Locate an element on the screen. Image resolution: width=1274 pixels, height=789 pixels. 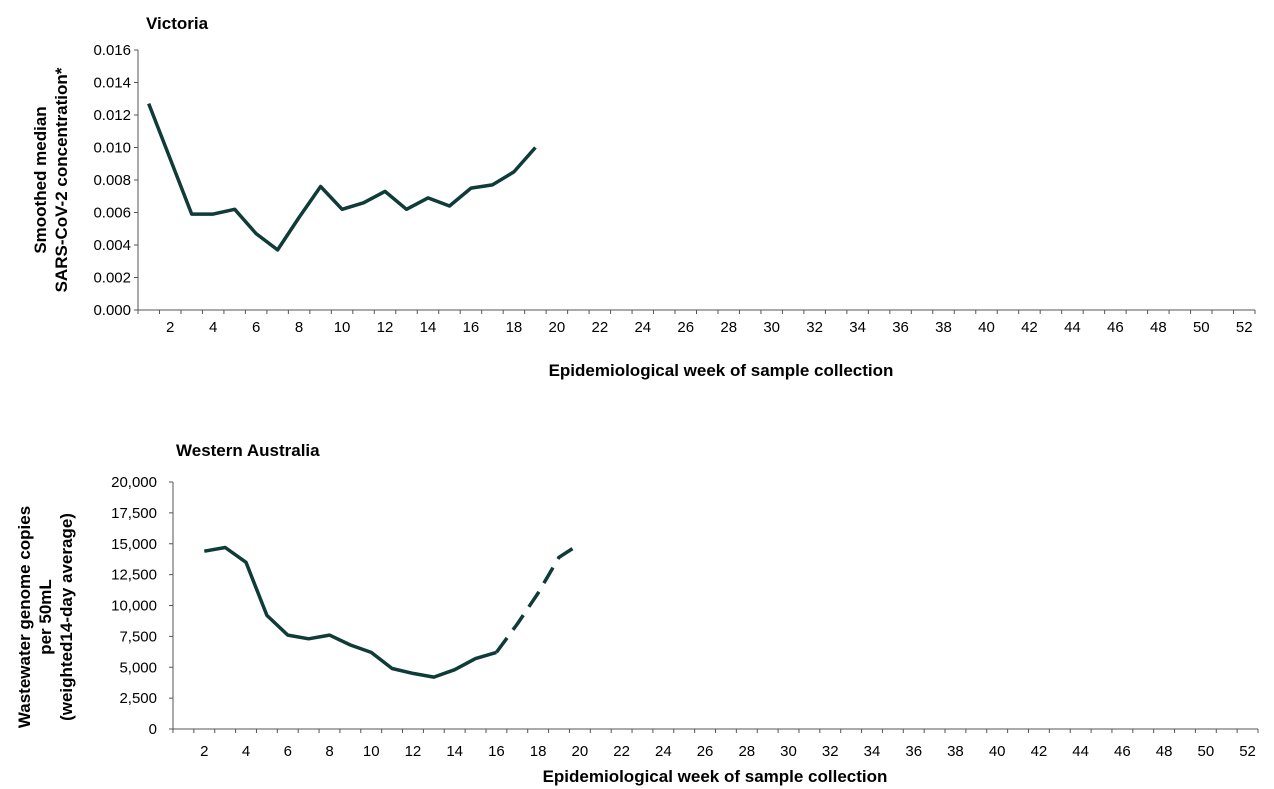
y-tick-label: 17,500 is located at coordinates (134, 513).